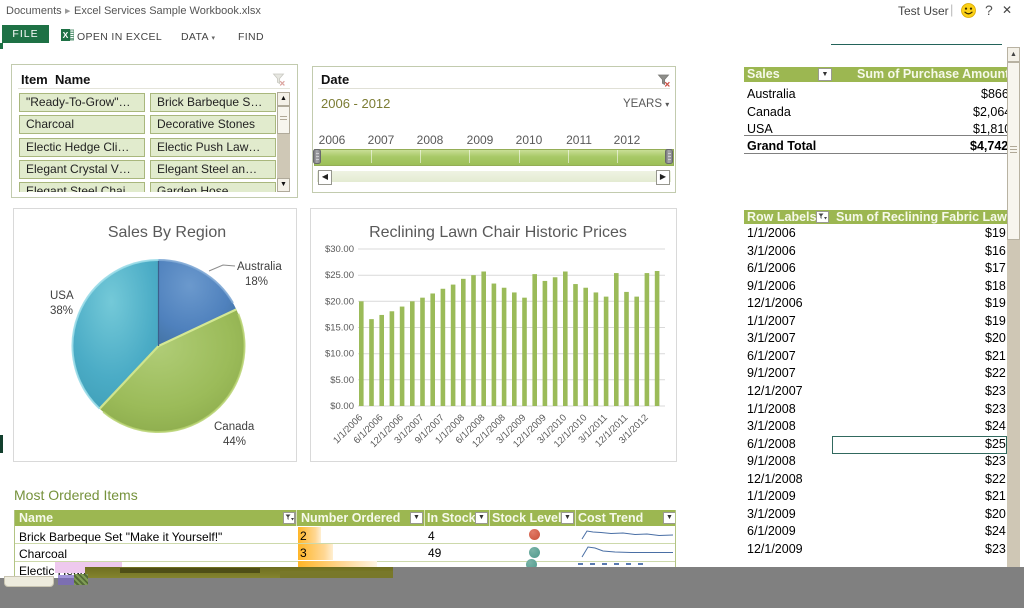 This screenshot has height=608, width=1024. What do you see at coordinates (498, 232) in the screenshot?
I see `svg-text:Reclining Lawn Chair Historic: Reclining Lawn Chair Historic Prices` at bounding box center [498, 232].